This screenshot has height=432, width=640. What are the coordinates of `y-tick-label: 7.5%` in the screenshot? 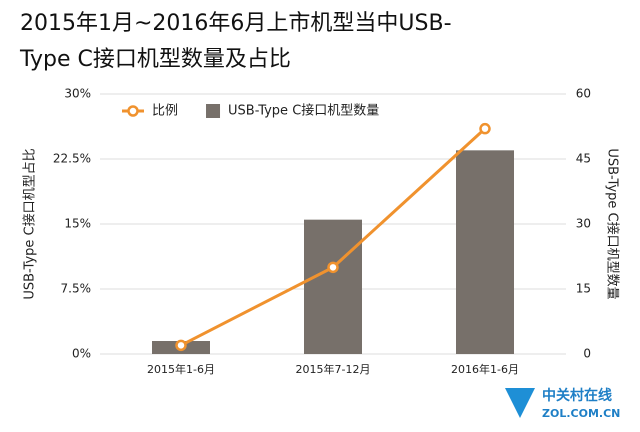 It's located at (76, 289).